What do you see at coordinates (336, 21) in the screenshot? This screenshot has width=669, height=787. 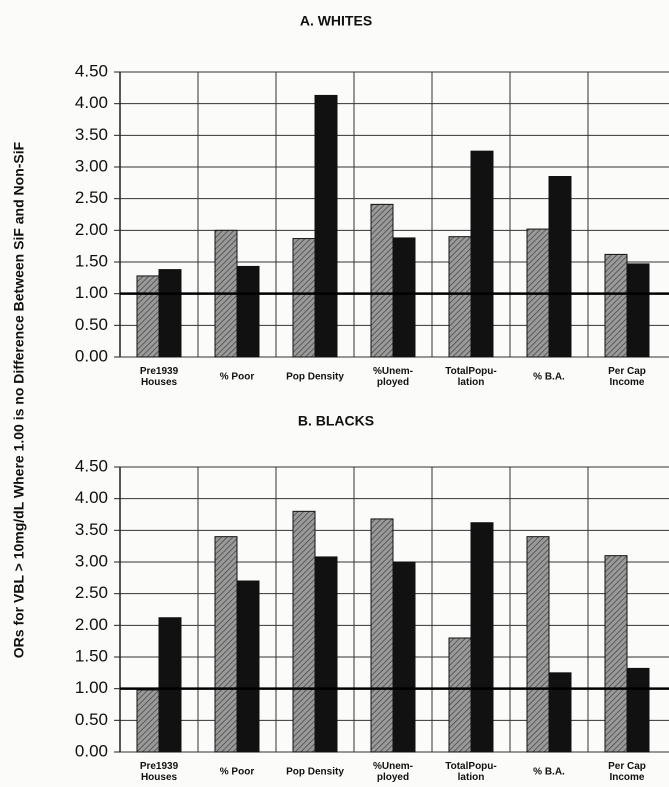 I see `chart-title: A. WHITES` at bounding box center [336, 21].